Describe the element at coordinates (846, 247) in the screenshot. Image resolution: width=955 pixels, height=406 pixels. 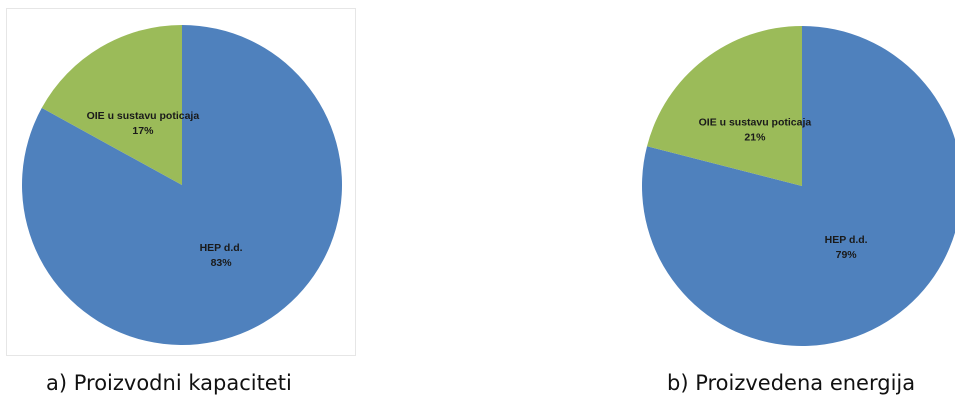
I see `chart-b-slice-0-label: HEP d.d. 79%` at that location.